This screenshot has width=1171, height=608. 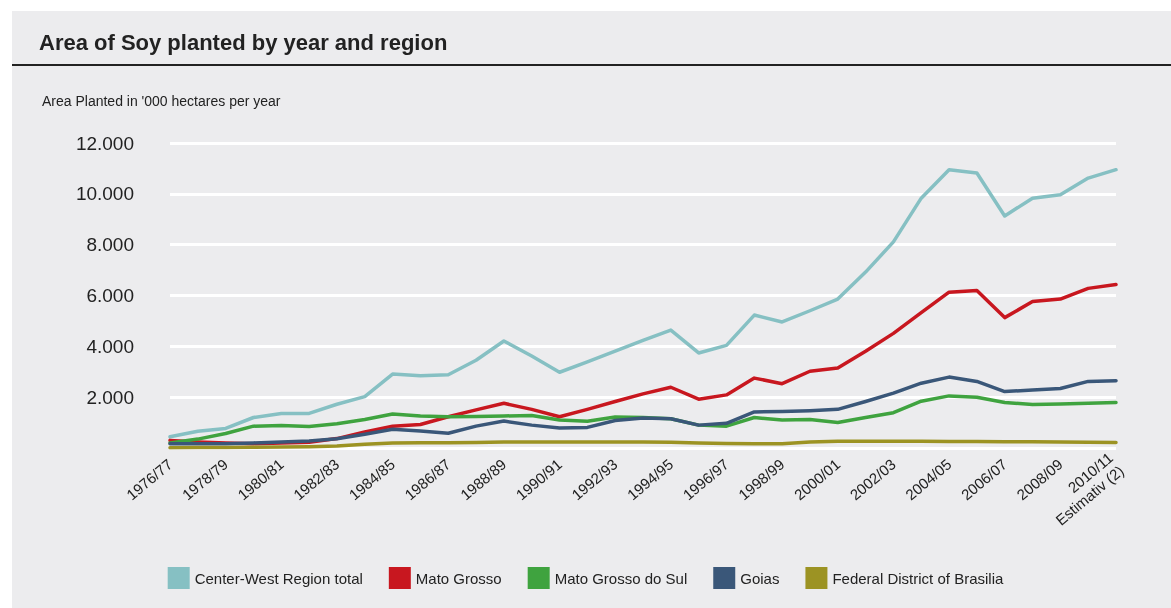 What do you see at coordinates (110, 346) in the screenshot?
I see `y-tick-label: 4.000` at bounding box center [110, 346].